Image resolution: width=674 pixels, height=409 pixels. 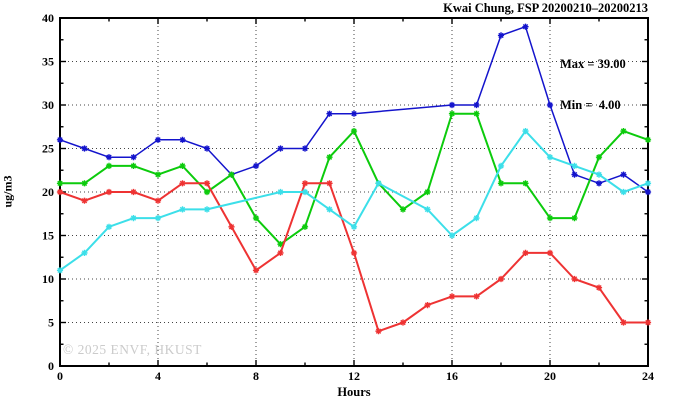 What do you see at coordinates (550, 376) in the screenshot?
I see `x-tick-label: 20` at bounding box center [550, 376].